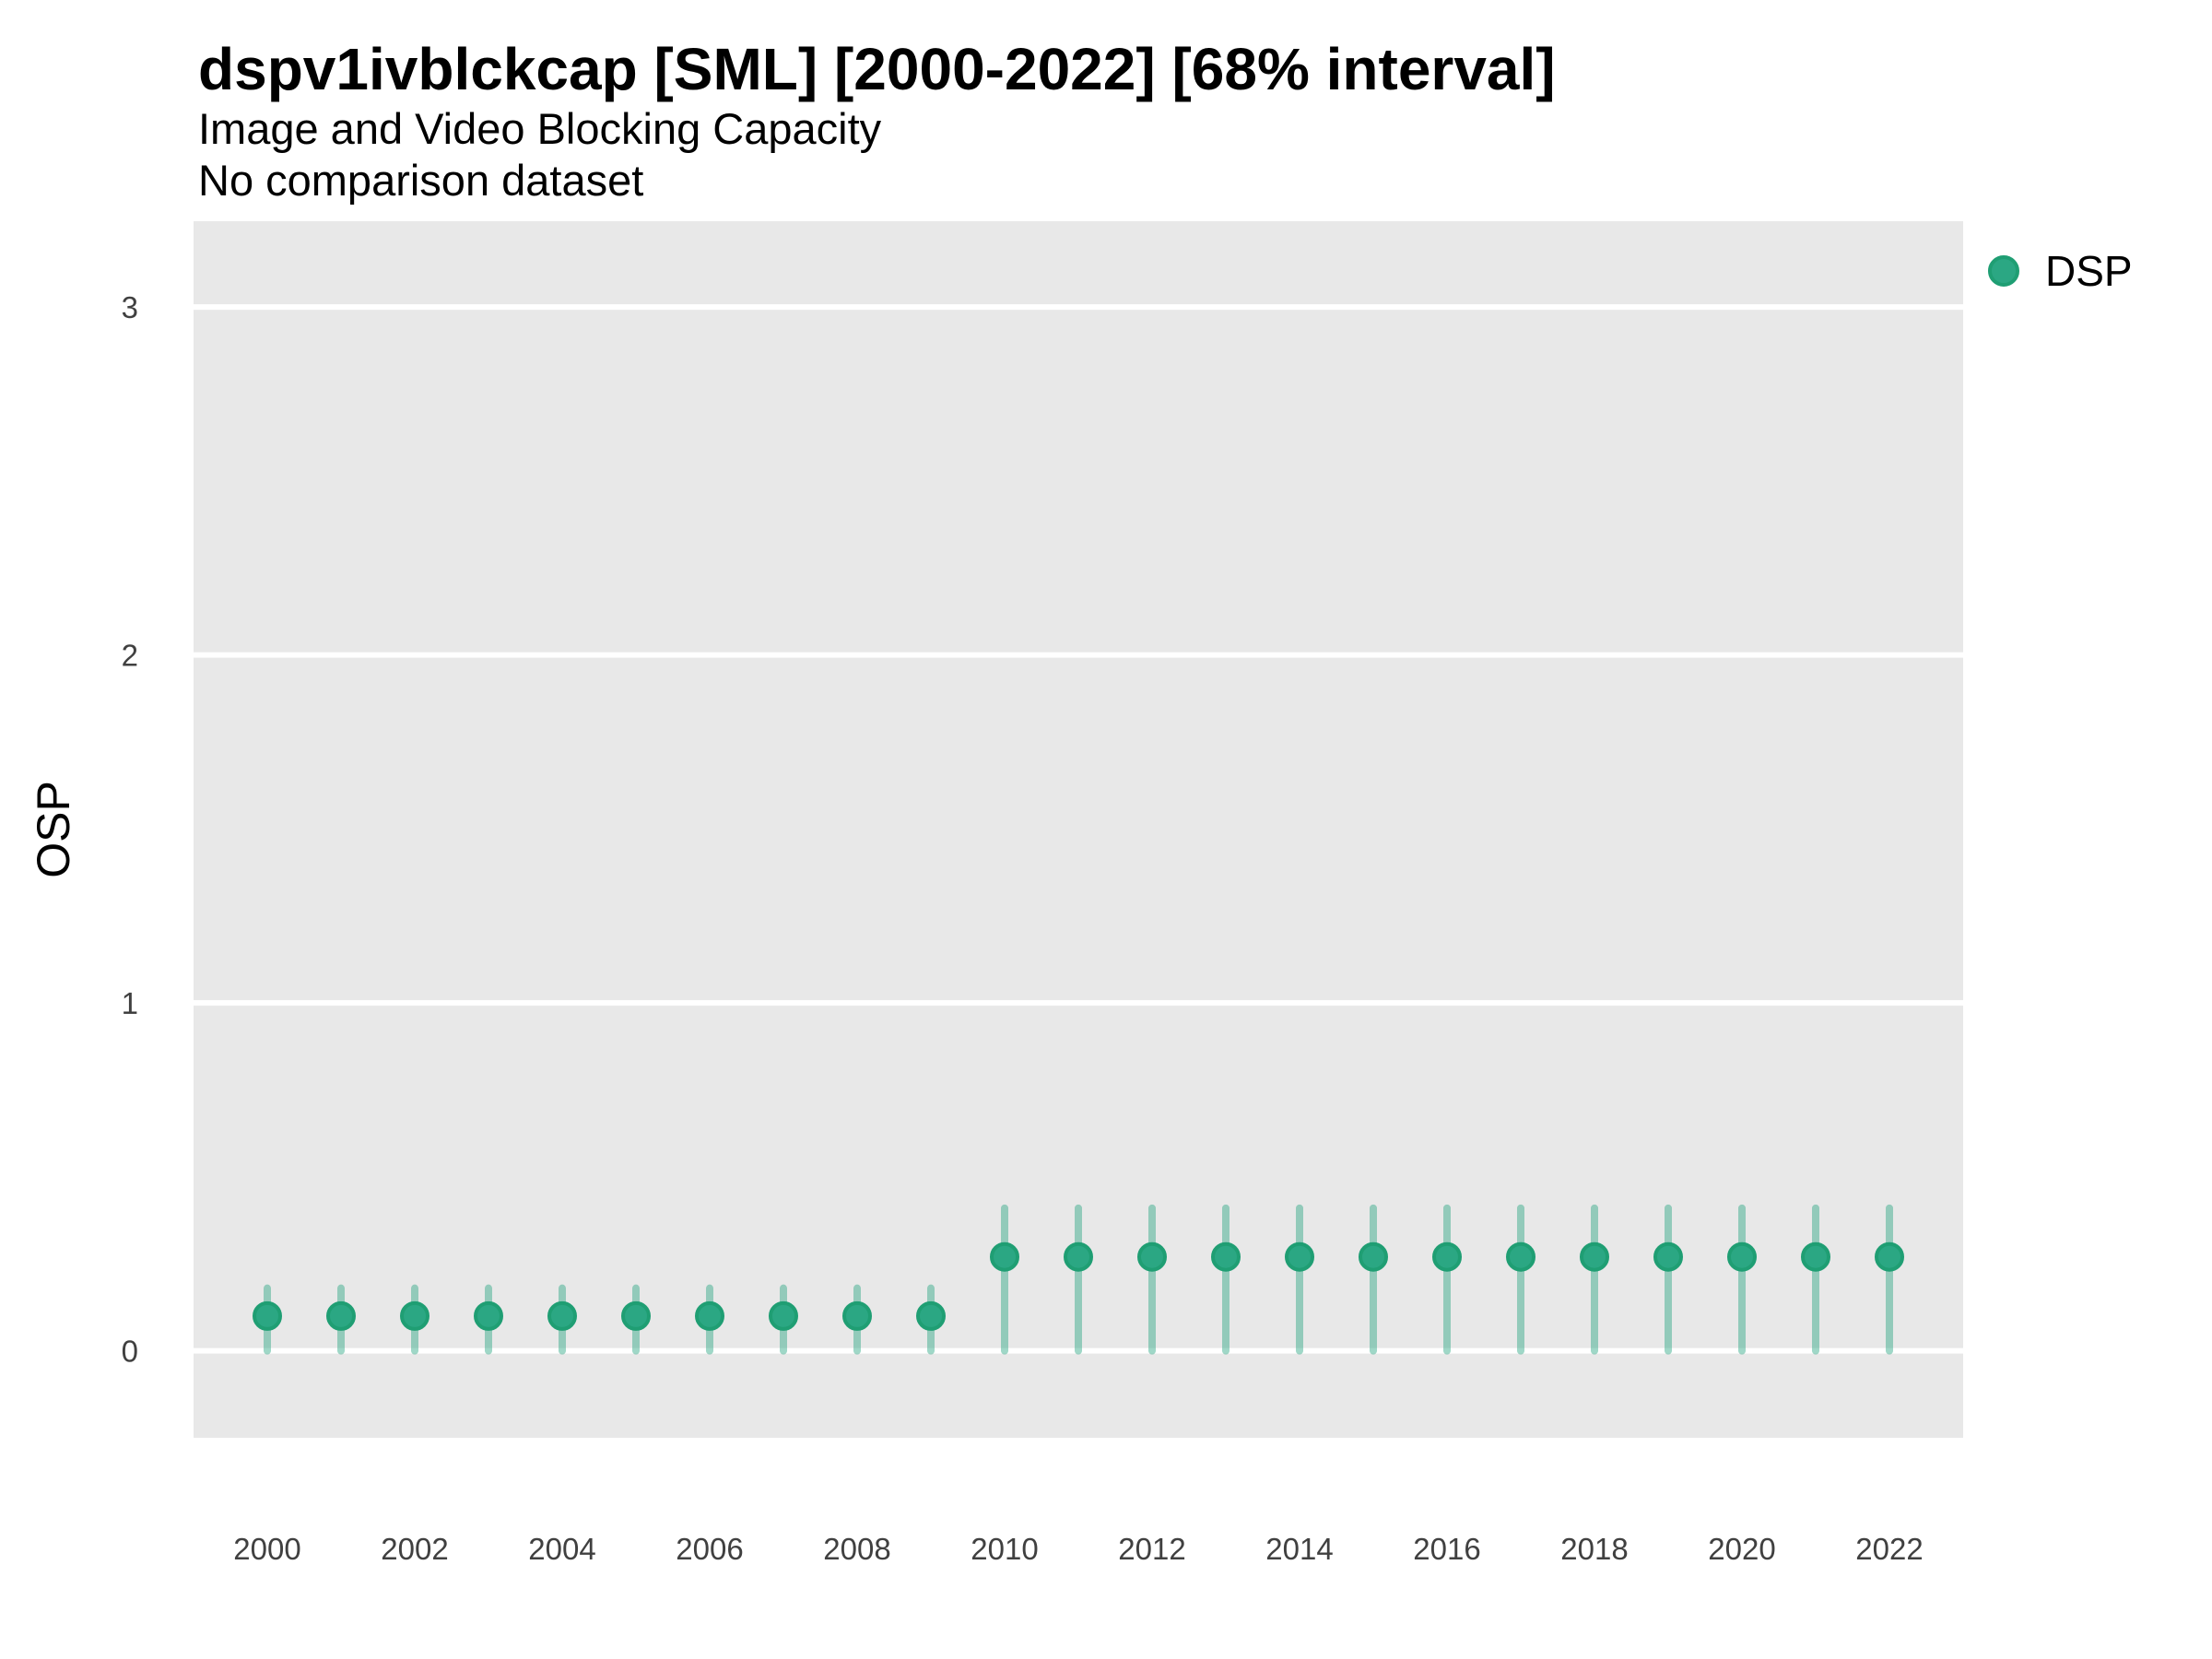 This screenshot has width=2212, height=1659. I want to click on x-tick-label: 2000, so click(266, 1549).